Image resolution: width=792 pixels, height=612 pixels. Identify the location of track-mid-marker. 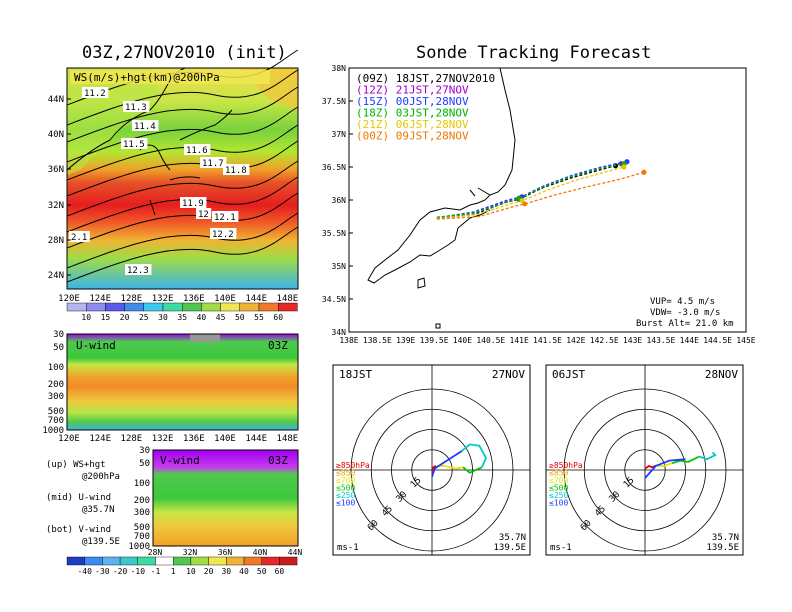
(525, 204).